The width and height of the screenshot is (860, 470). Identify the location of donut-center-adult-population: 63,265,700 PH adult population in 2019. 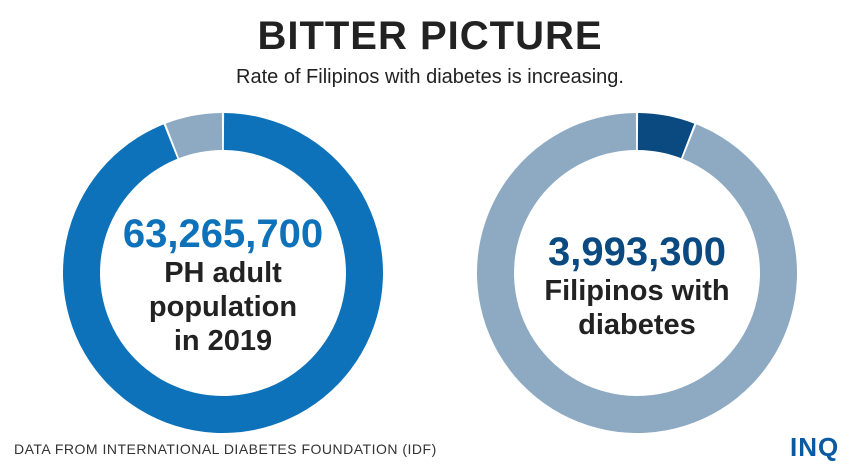
(223, 285).